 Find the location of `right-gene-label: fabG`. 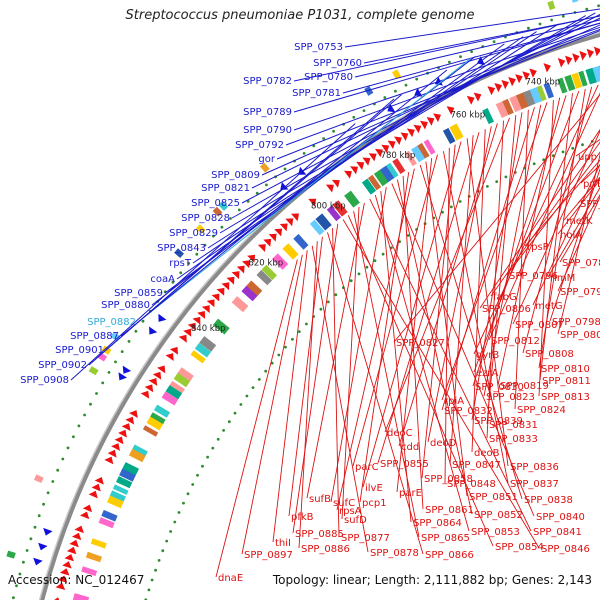

right-gene-label: fabG is located at coordinates (505, 297).